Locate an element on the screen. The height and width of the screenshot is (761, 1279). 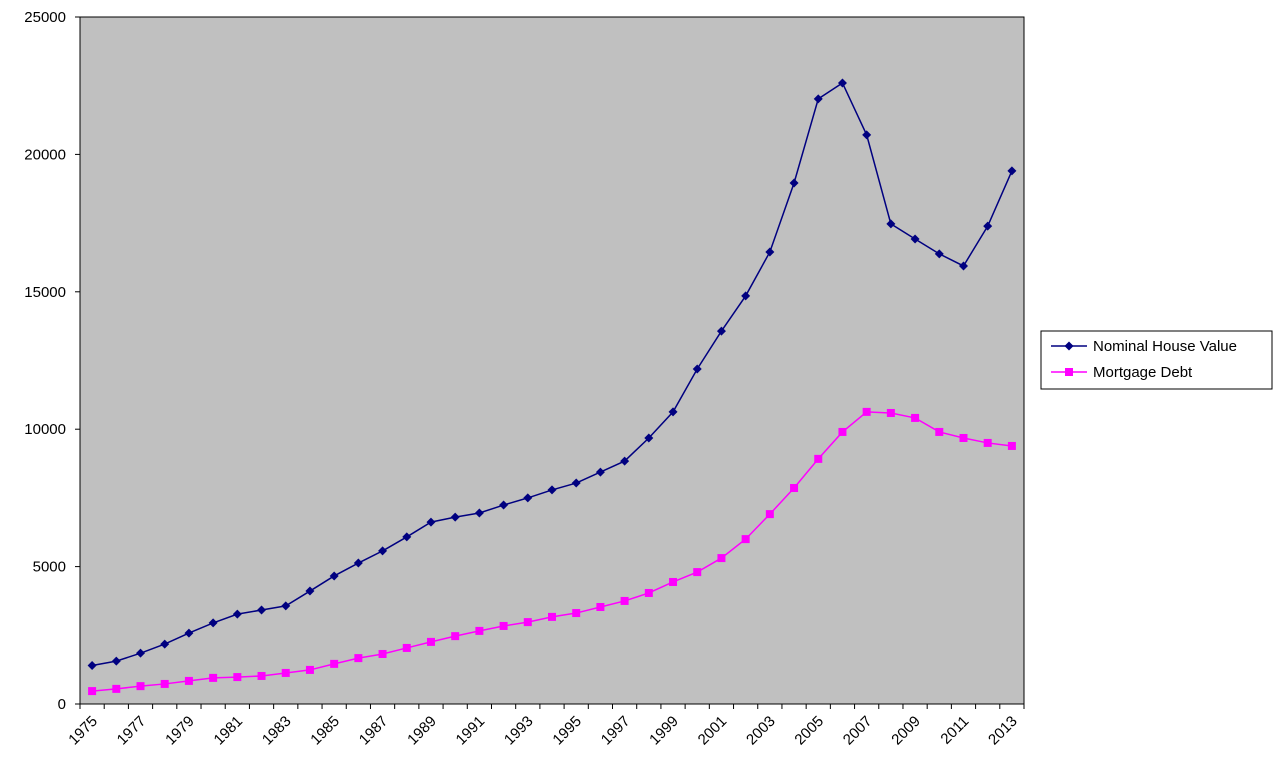
x-tick-label: 1977 is located at coordinates (132, 731).